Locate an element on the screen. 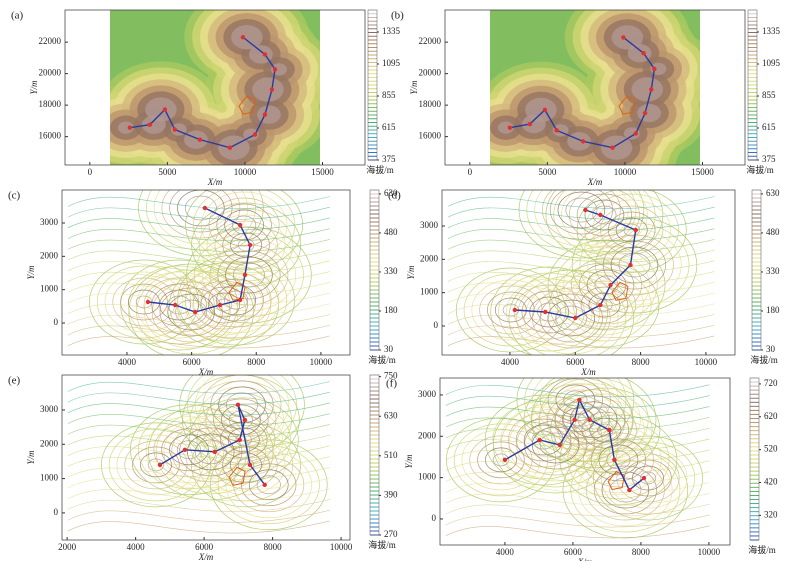 The image size is (800, 566). route-line is located at coordinates (574, 444).